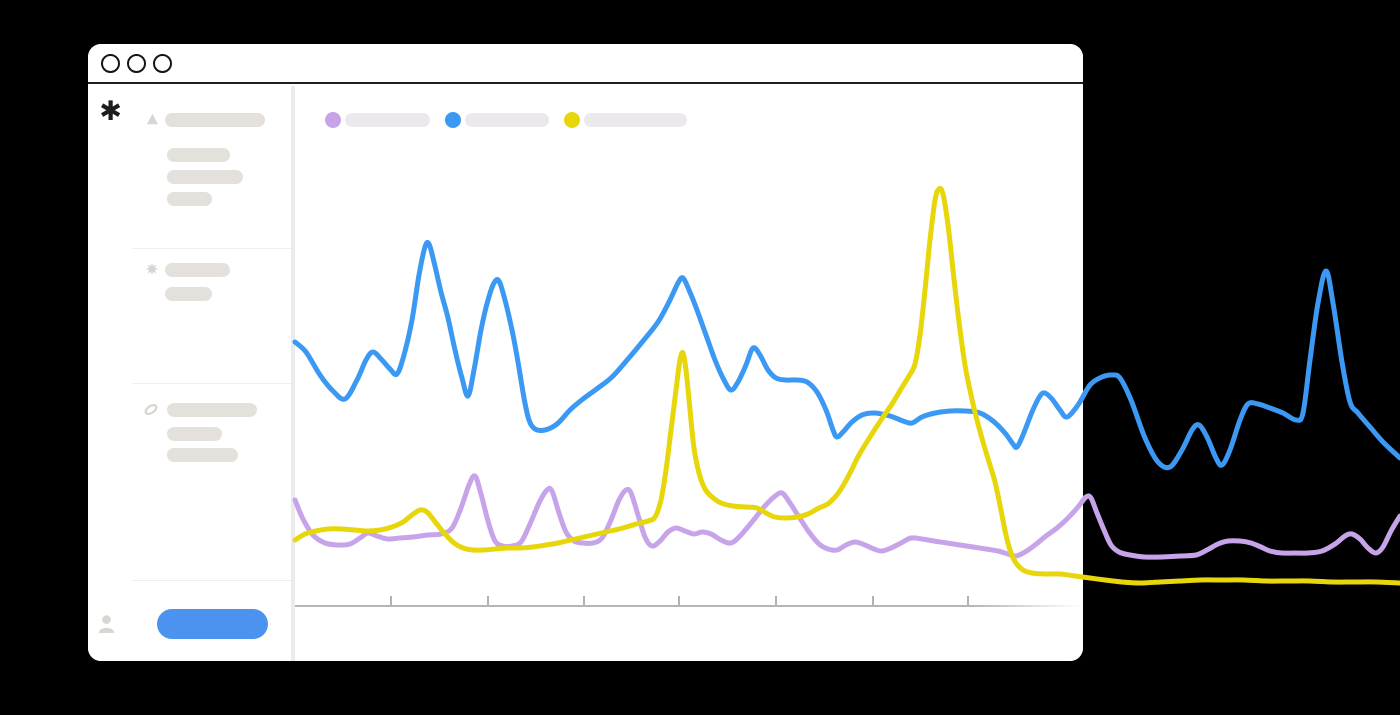 The width and height of the screenshot is (1400, 715). What do you see at coordinates (572, 120) in the screenshot?
I see `yellow-series-dot-icon` at bounding box center [572, 120].